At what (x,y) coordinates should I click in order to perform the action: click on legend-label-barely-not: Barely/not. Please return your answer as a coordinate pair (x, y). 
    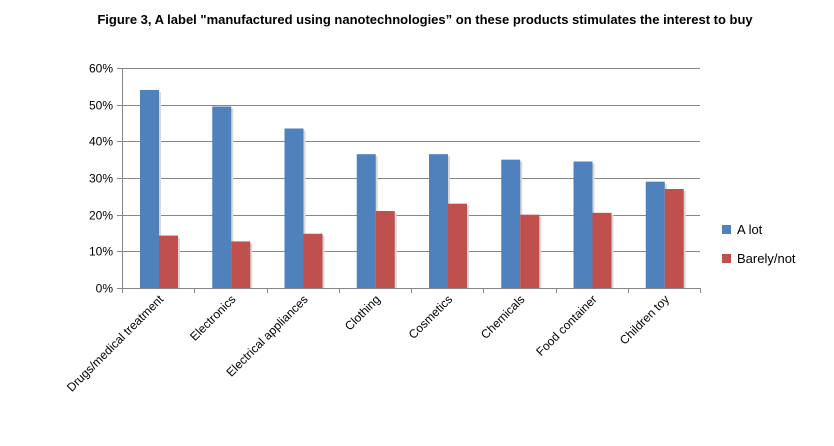
    Looking at the image, I should click on (766, 258).